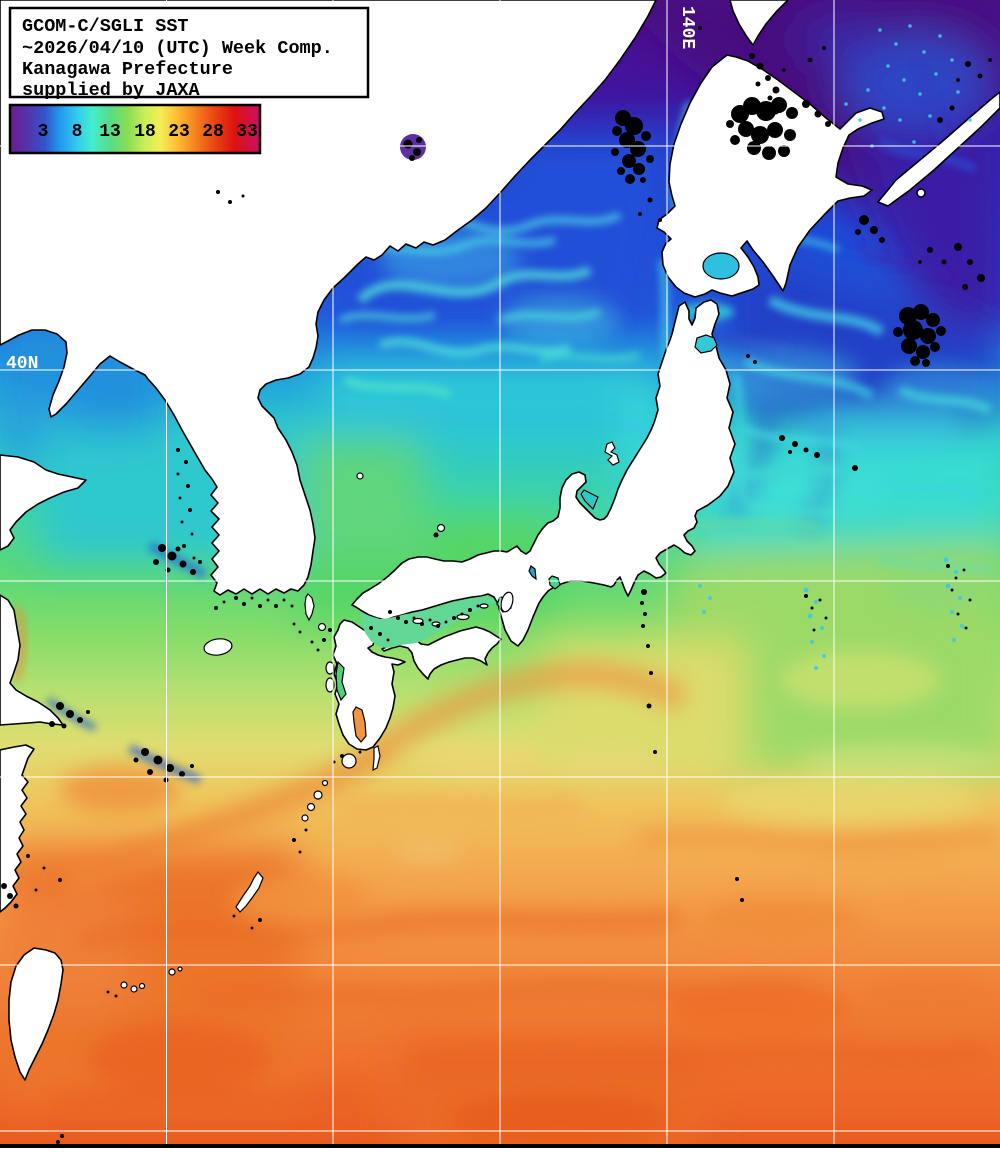 The image size is (1000, 1153). I want to click on svg-text: 3, so click(43, 132).